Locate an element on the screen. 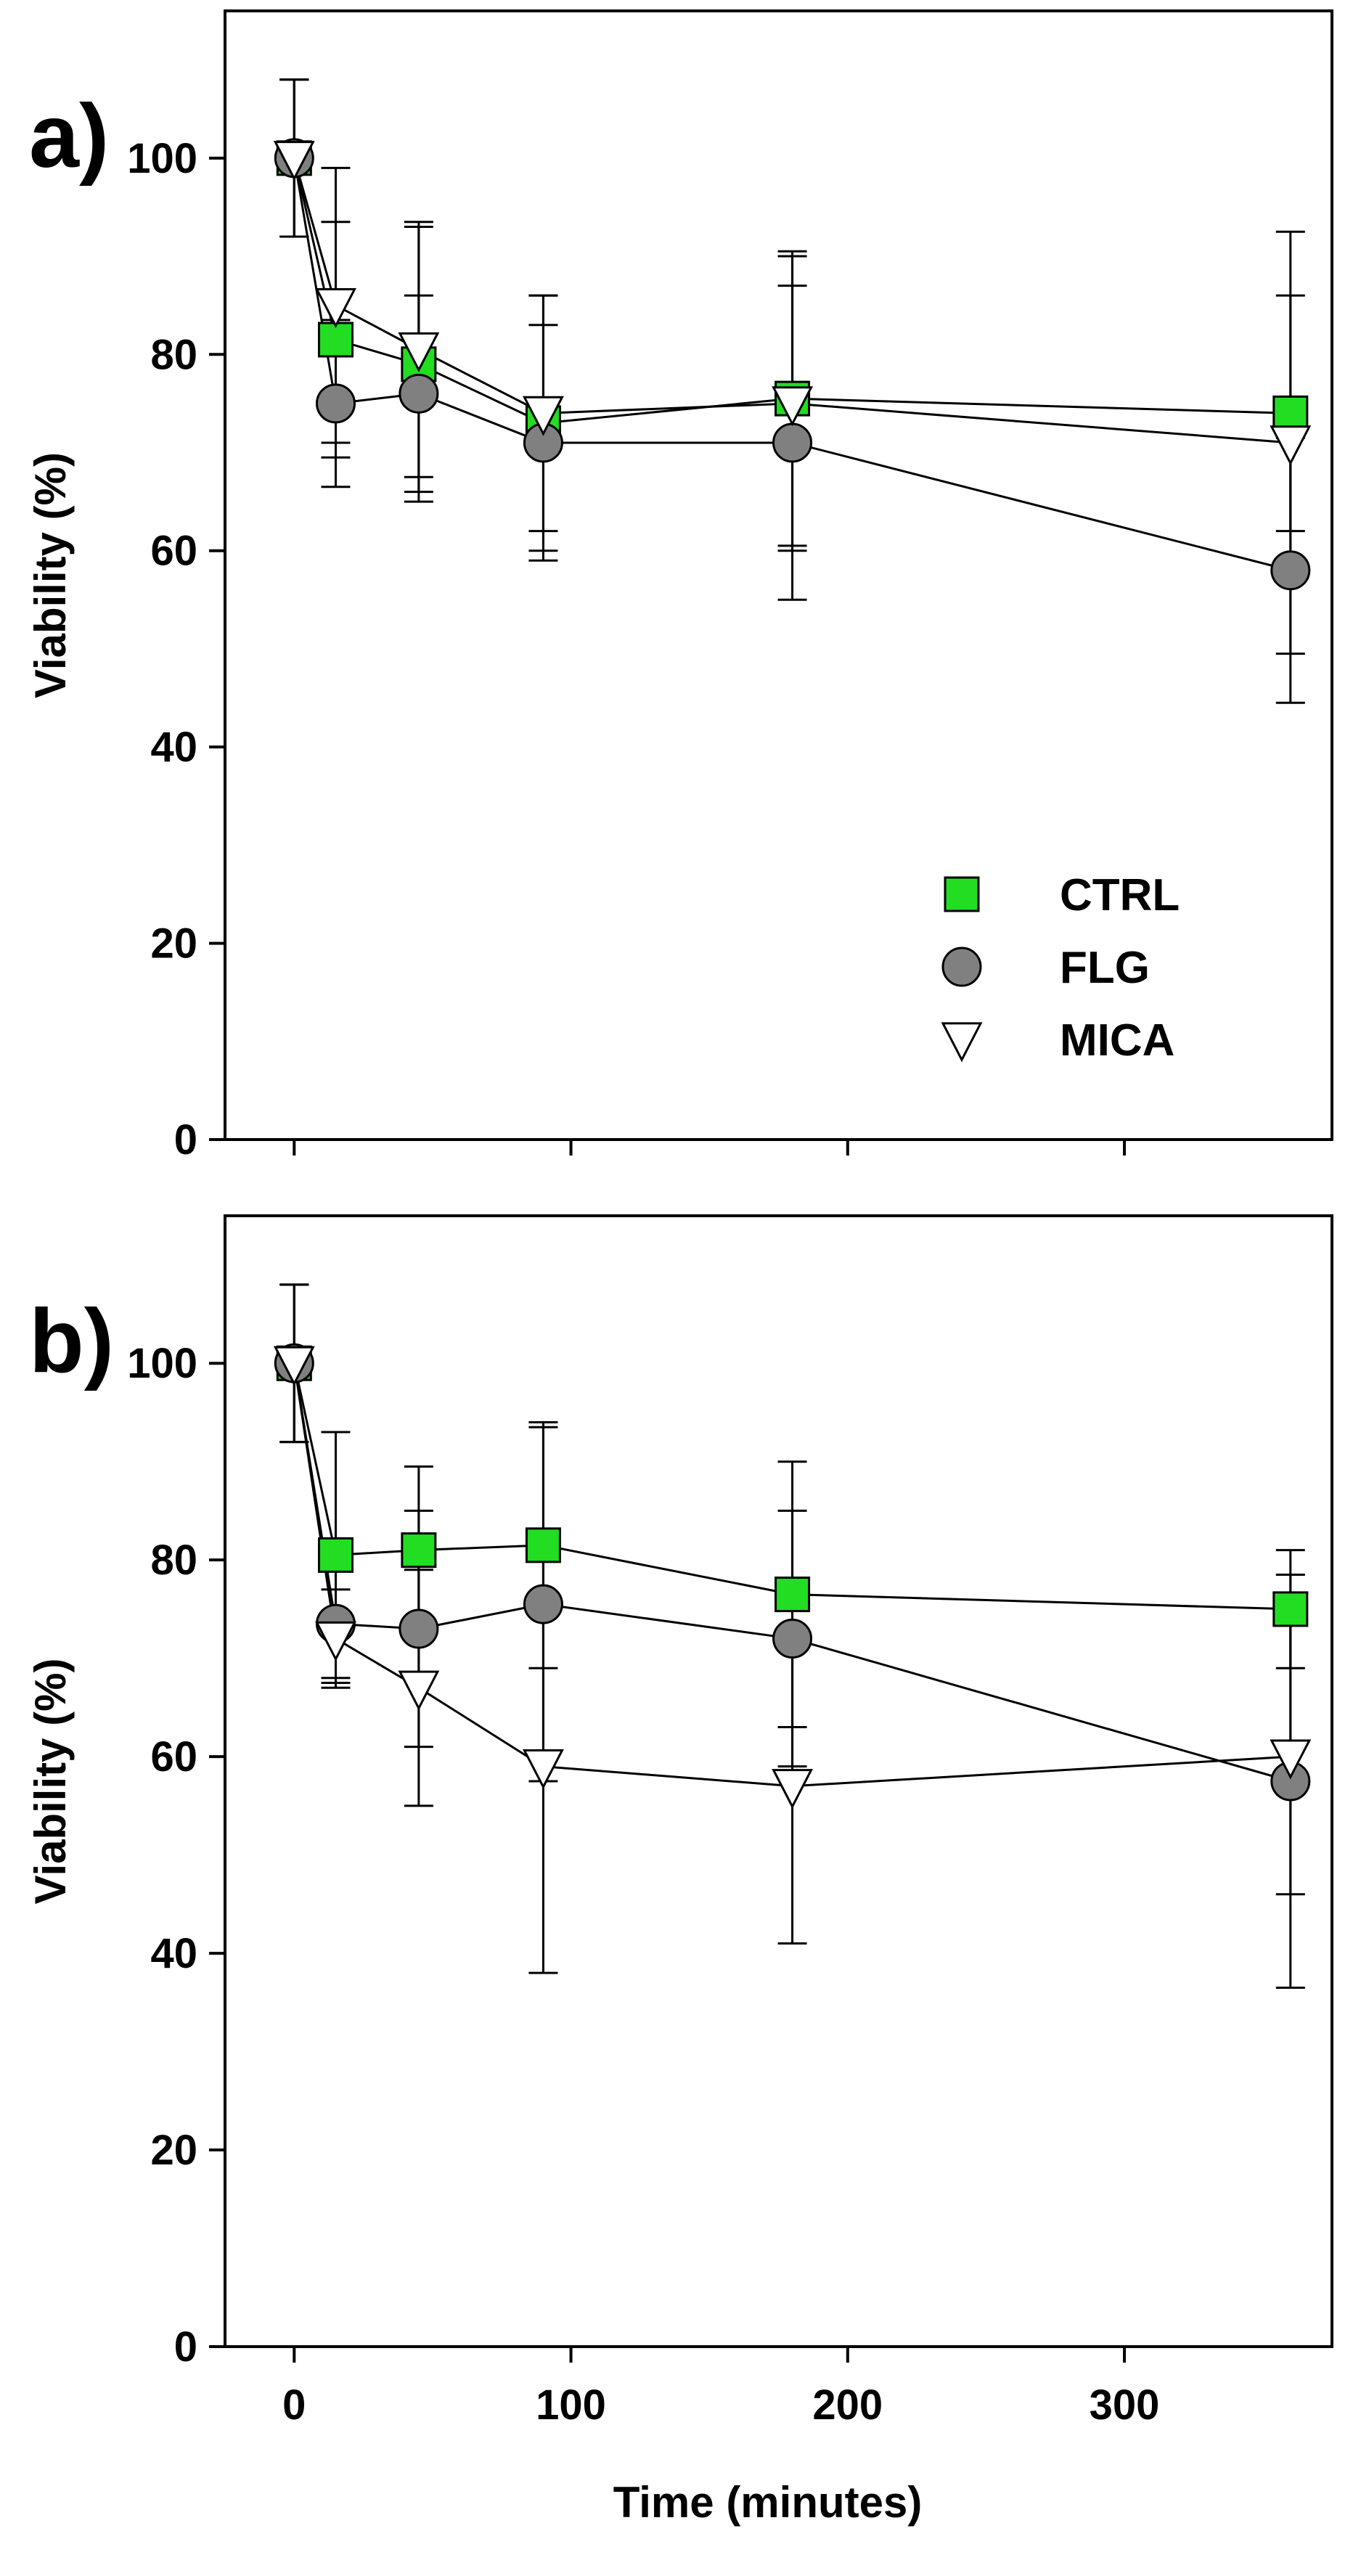 Image resolution: width=1361 pixels, height=2576 pixels. x-tick-label: 300 is located at coordinates (1125, 2405).